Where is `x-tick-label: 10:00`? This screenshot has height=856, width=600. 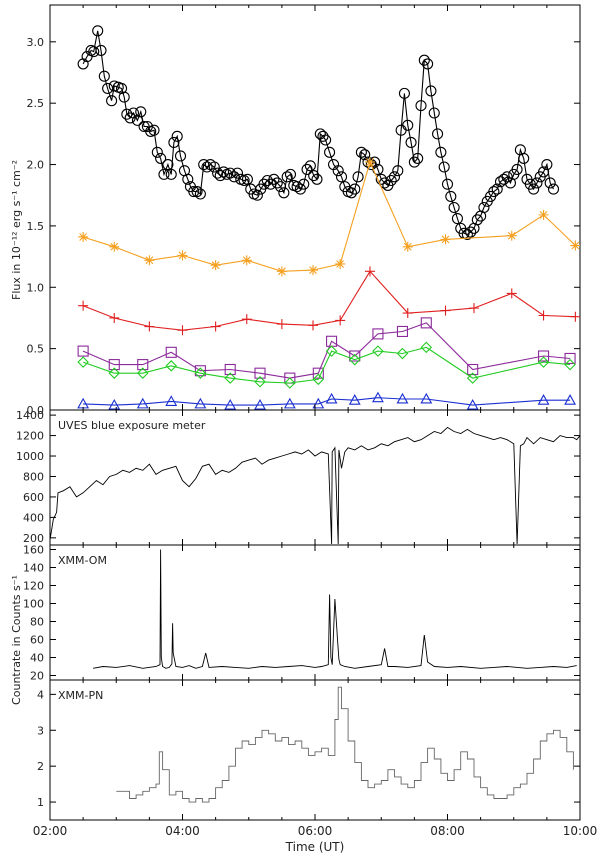
x-tick-label: 10:00 is located at coordinates (580, 831).